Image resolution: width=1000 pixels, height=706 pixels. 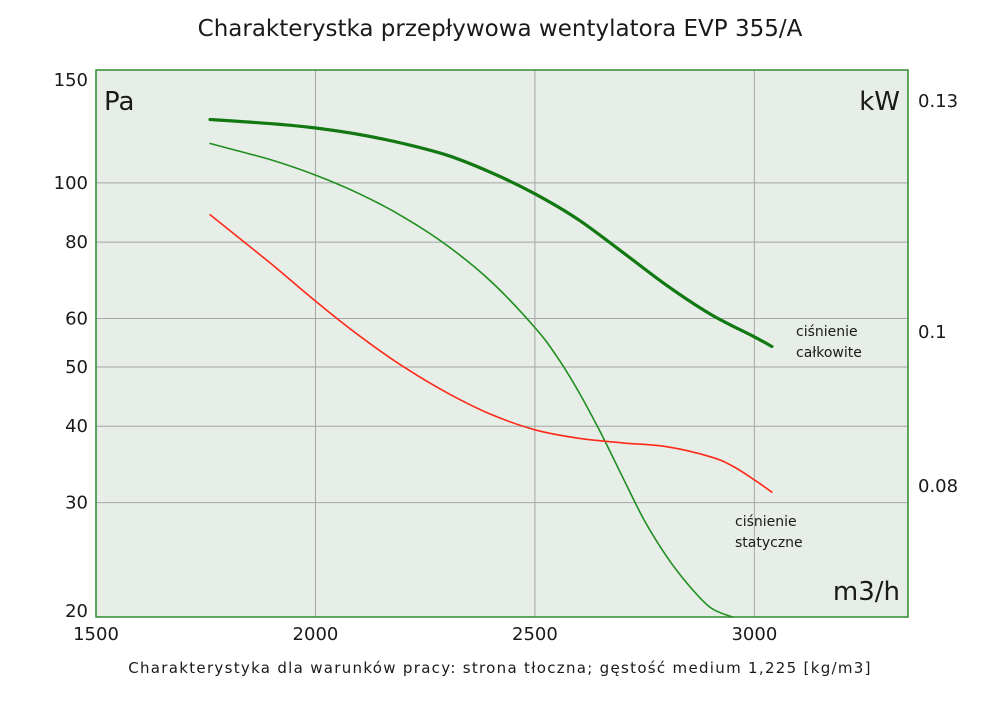 I want to click on x-tick-label: 1500, so click(x=96, y=634).